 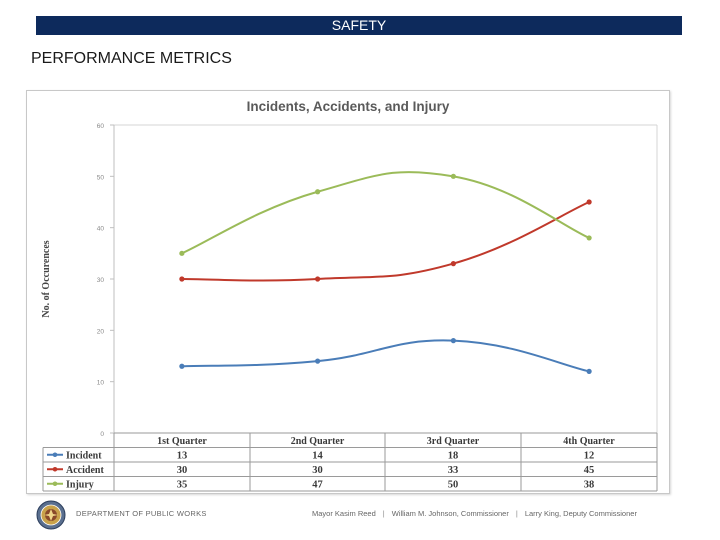 What do you see at coordinates (182, 441) in the screenshot?
I see `x-tick-label: 1st Quarter` at bounding box center [182, 441].